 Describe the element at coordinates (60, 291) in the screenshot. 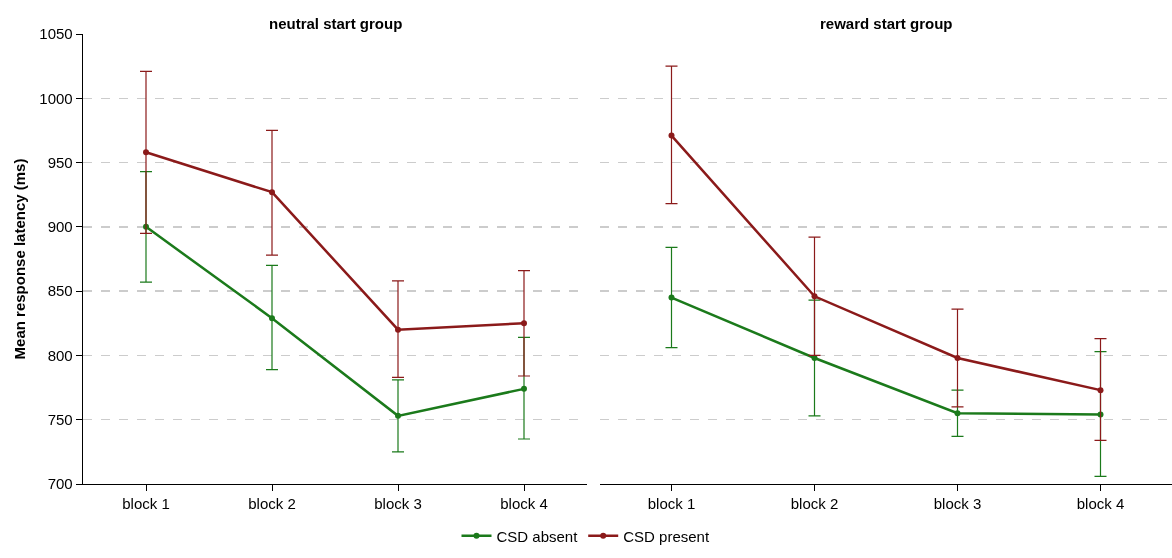

I see `y-tick-label: 850` at that location.